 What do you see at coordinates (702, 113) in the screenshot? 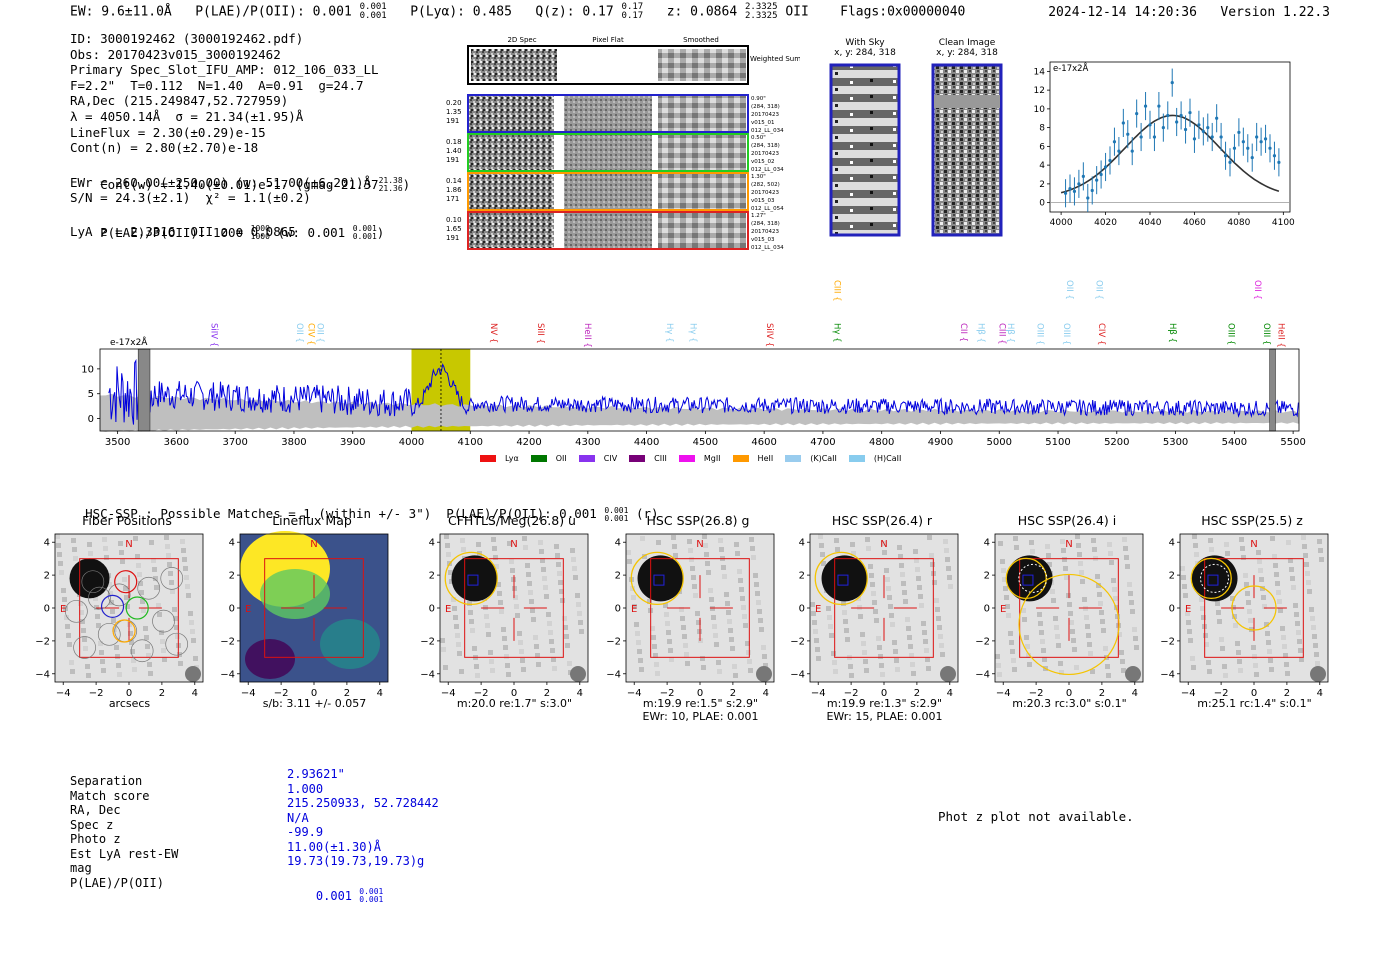
I see `fiber-row-smoothed` at bounding box center [702, 113].